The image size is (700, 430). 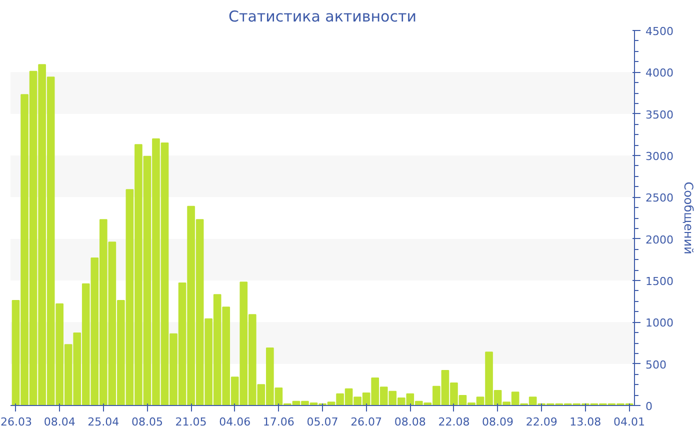 What do you see at coordinates (660, 73) in the screenshot?
I see `y-tick-label: 4000` at bounding box center [660, 73].